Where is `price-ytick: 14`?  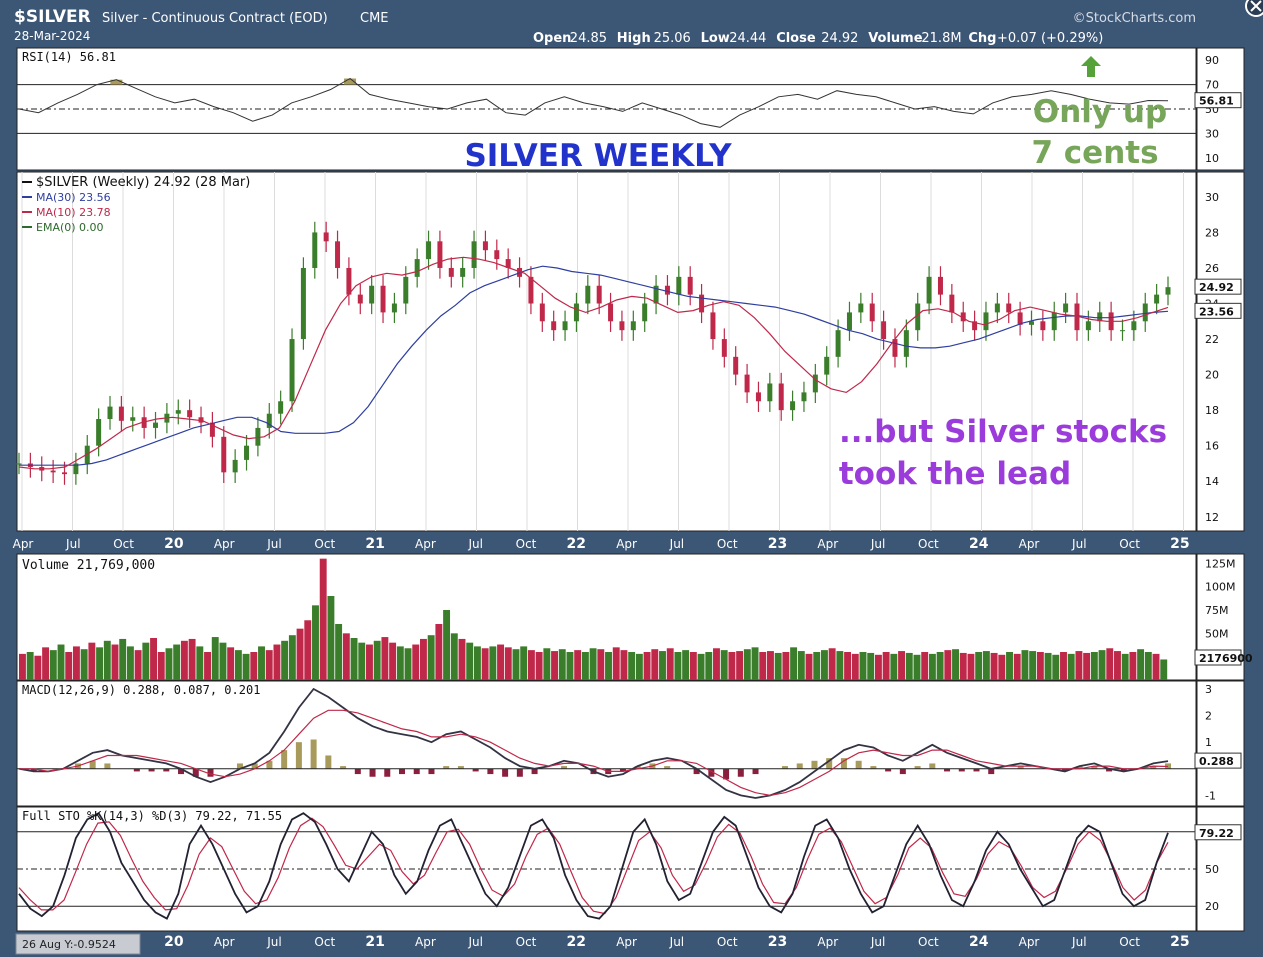 price-ytick: 14 is located at coordinates (1212, 481).